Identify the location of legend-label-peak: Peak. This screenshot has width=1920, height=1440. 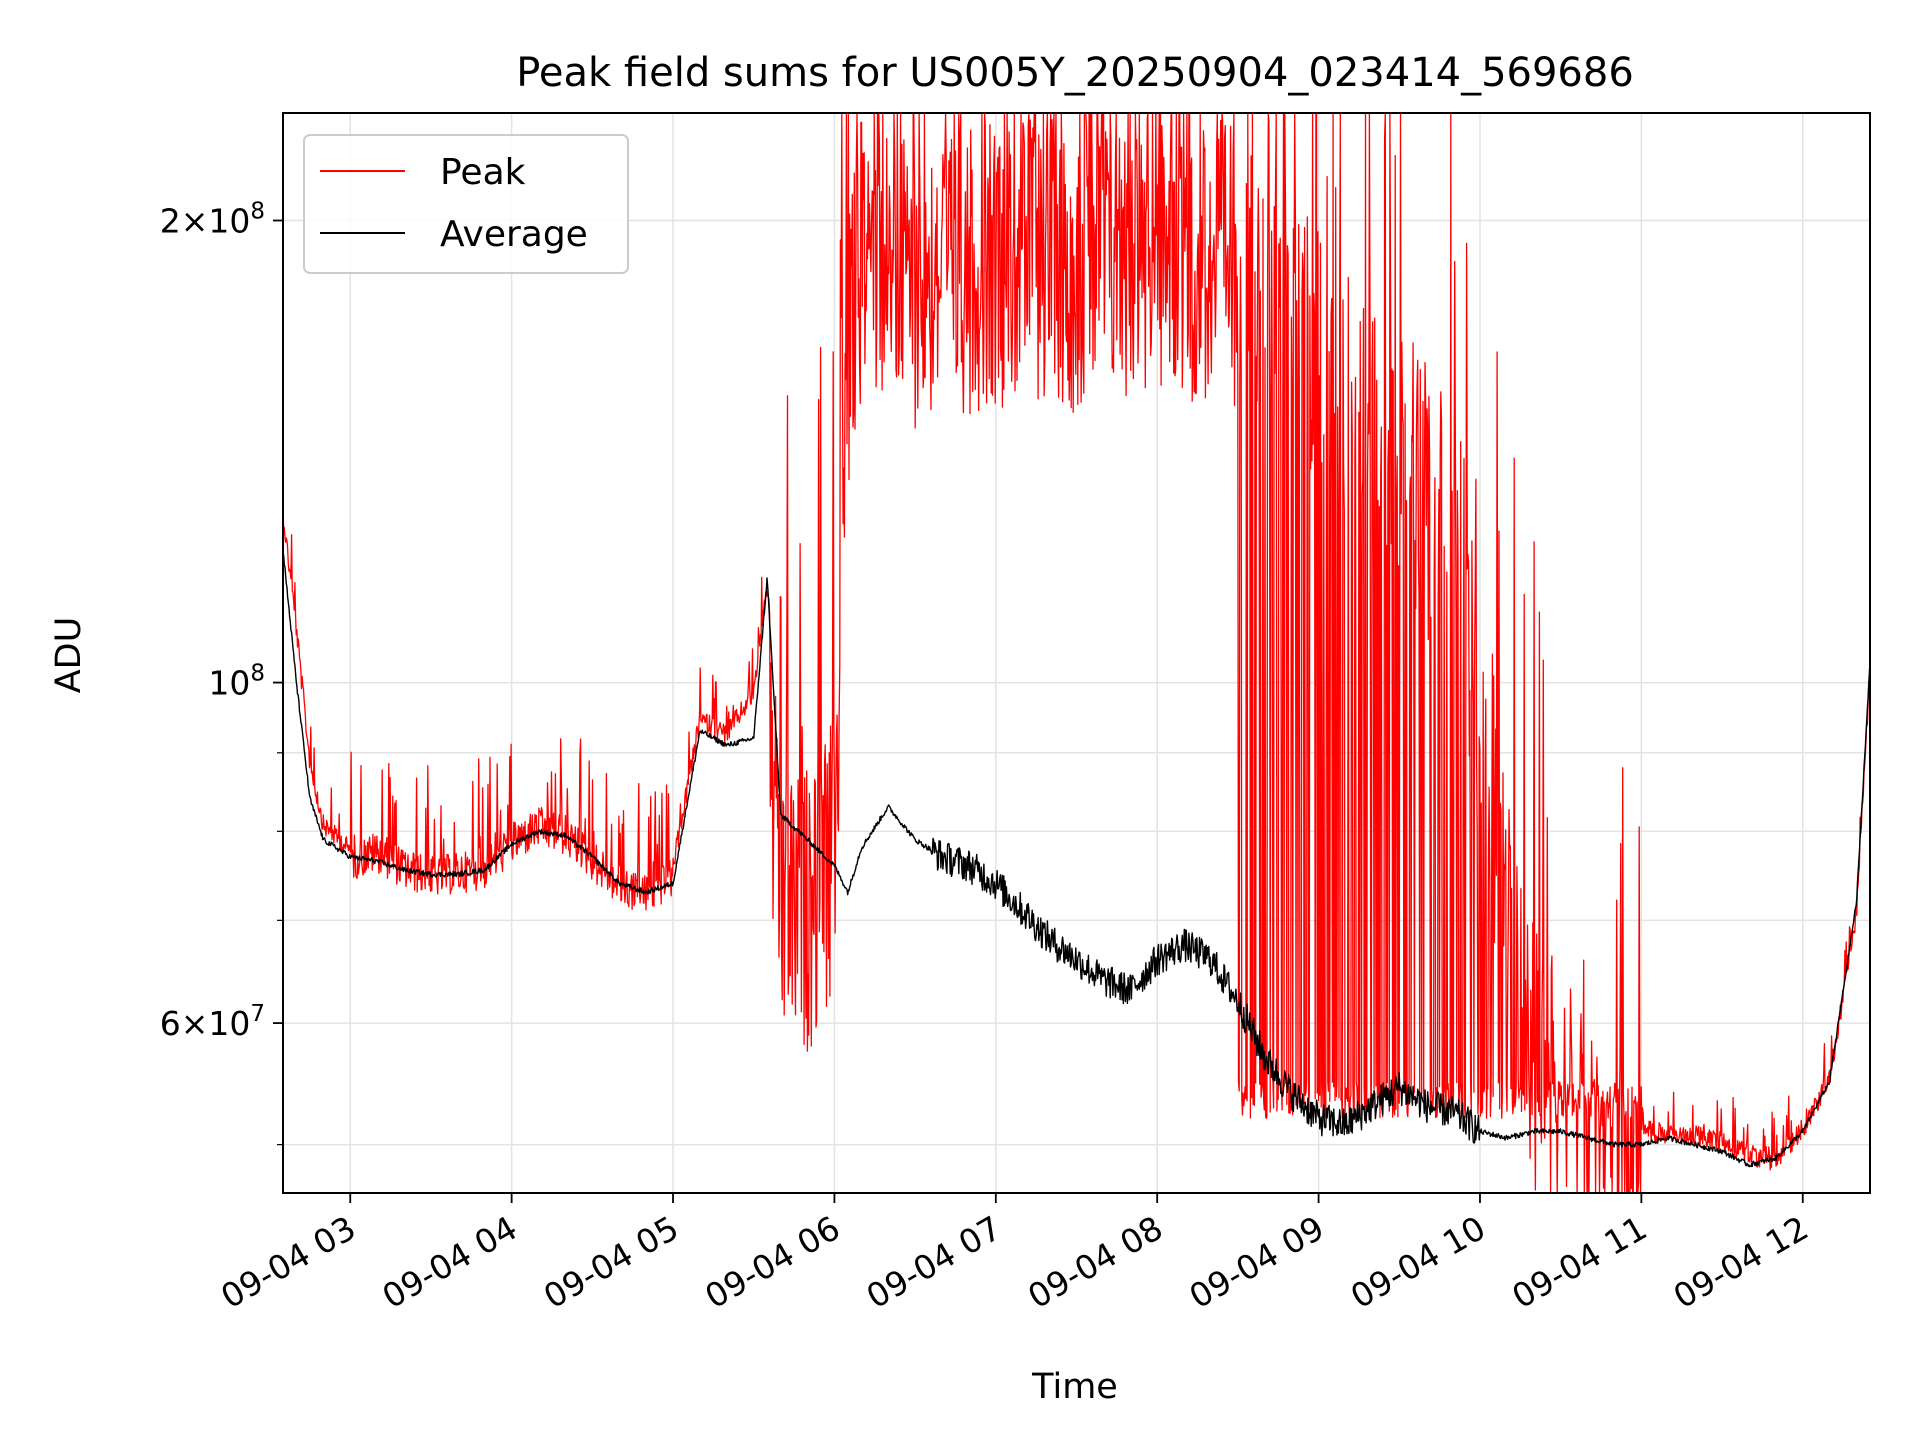
(483, 172).